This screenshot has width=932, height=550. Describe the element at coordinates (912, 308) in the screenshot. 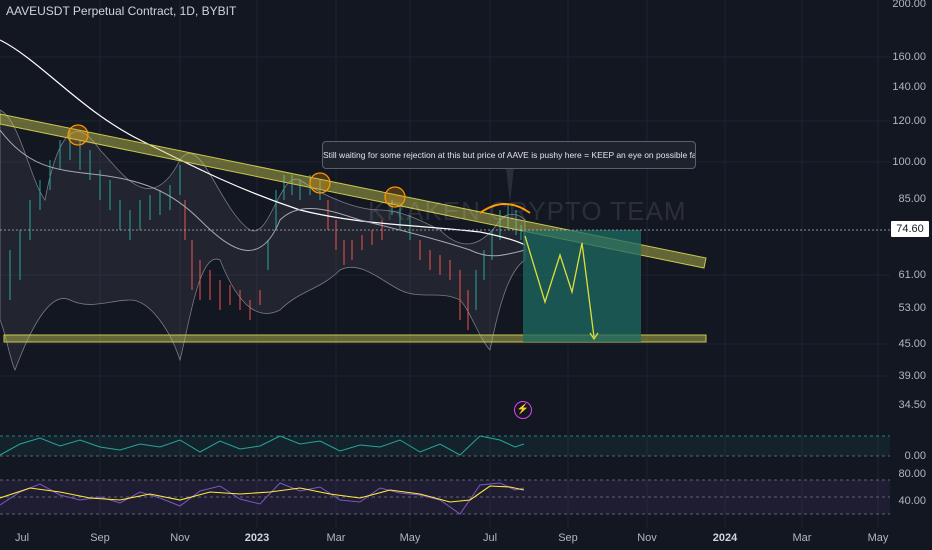

I see `price-tick: 53.00` at that location.